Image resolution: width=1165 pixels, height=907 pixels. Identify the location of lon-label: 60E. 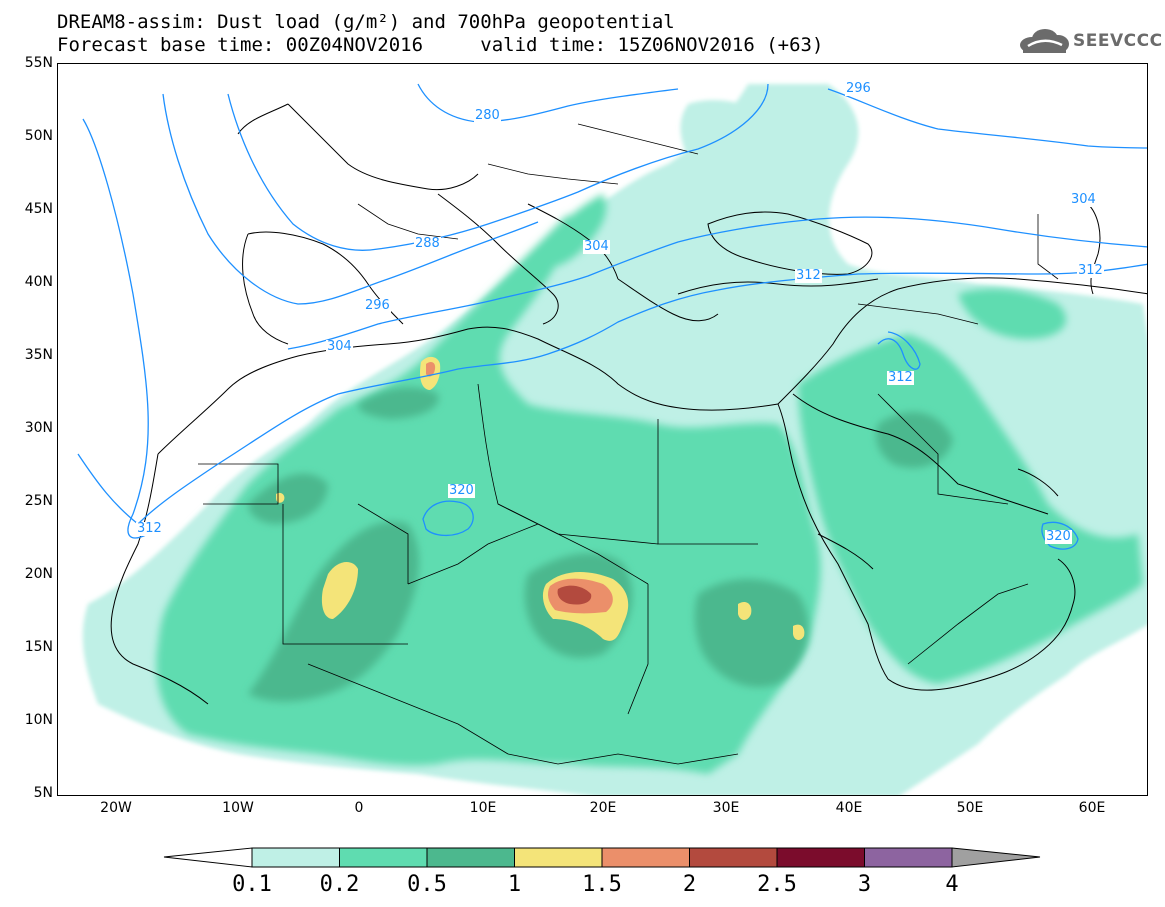
(1092, 808).